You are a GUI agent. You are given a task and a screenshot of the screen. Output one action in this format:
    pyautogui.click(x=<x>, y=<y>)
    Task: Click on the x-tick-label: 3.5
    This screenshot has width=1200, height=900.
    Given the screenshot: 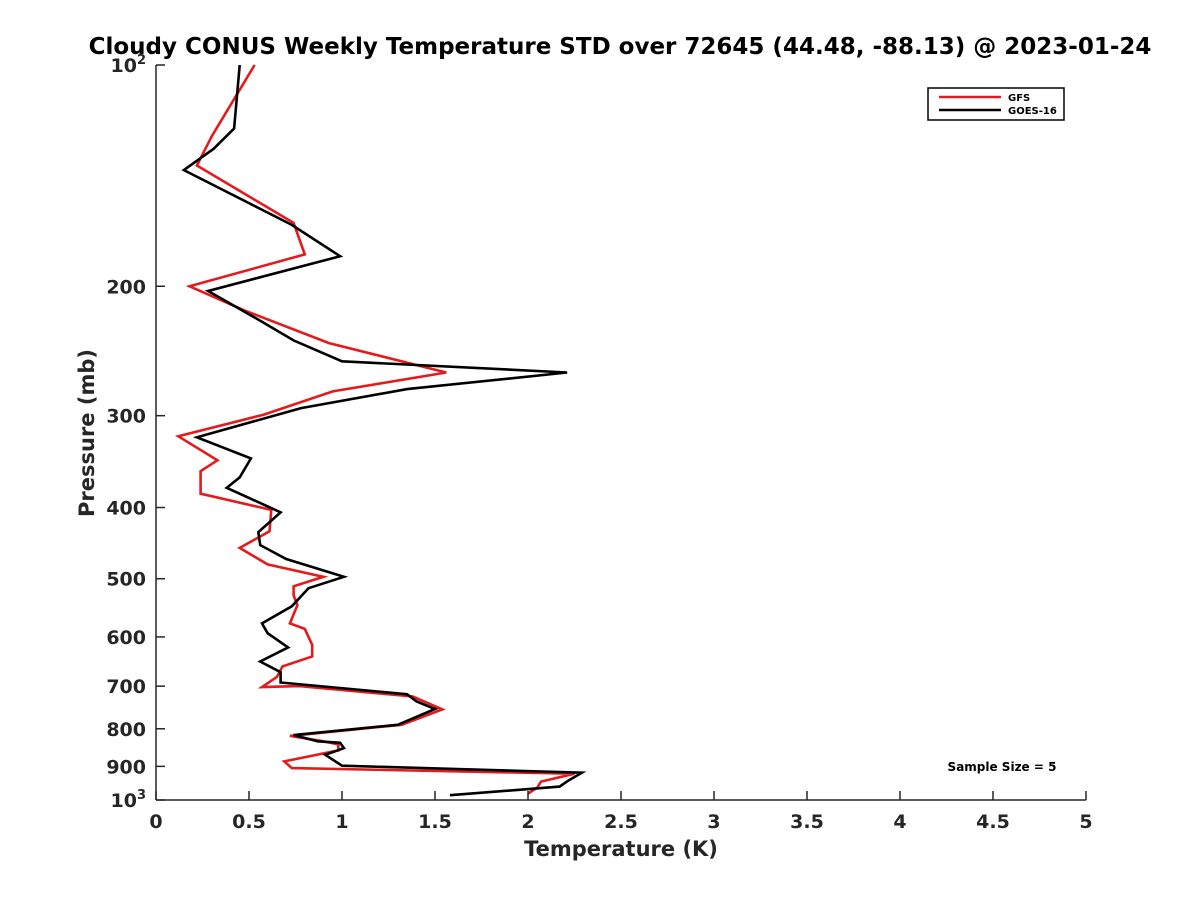 What is the action you would take?
    pyautogui.click(x=807, y=822)
    